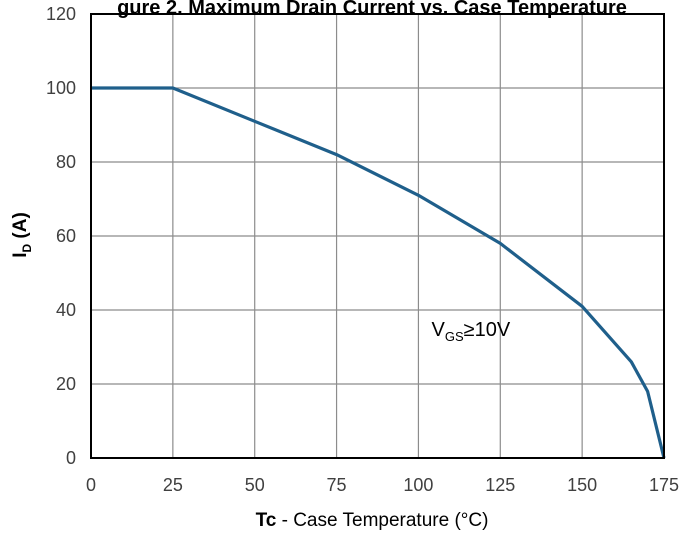 Image resolution: width=694 pixels, height=533 pixels. Describe the element at coordinates (255, 485) in the screenshot. I see `x-tick-label: 50` at that location.